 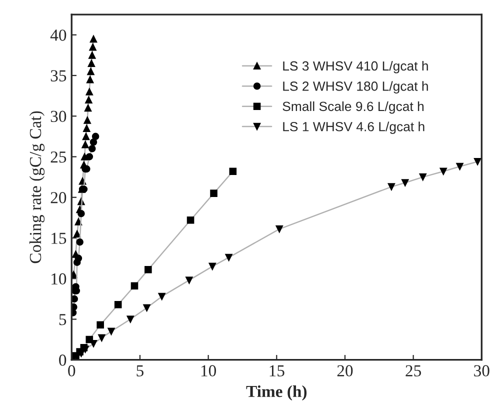 What do you see at coordinates (59, 238) in the screenshot?
I see `y-tick-label: 15` at bounding box center [59, 238].